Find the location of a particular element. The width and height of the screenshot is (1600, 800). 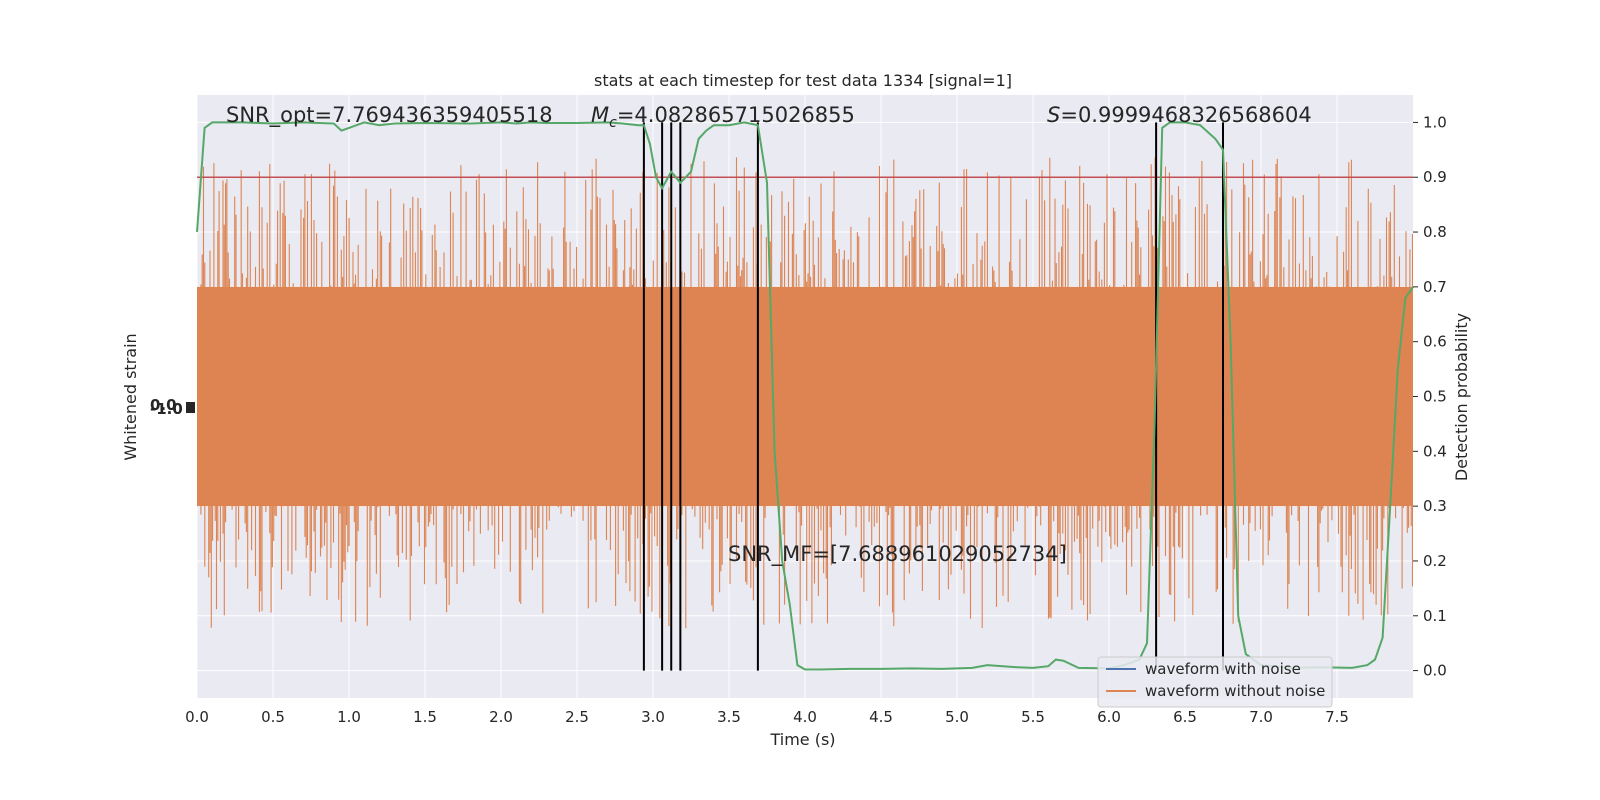

chirp-mass-annotation: Mc=4.082865715026855 is located at coordinates (723, 117).